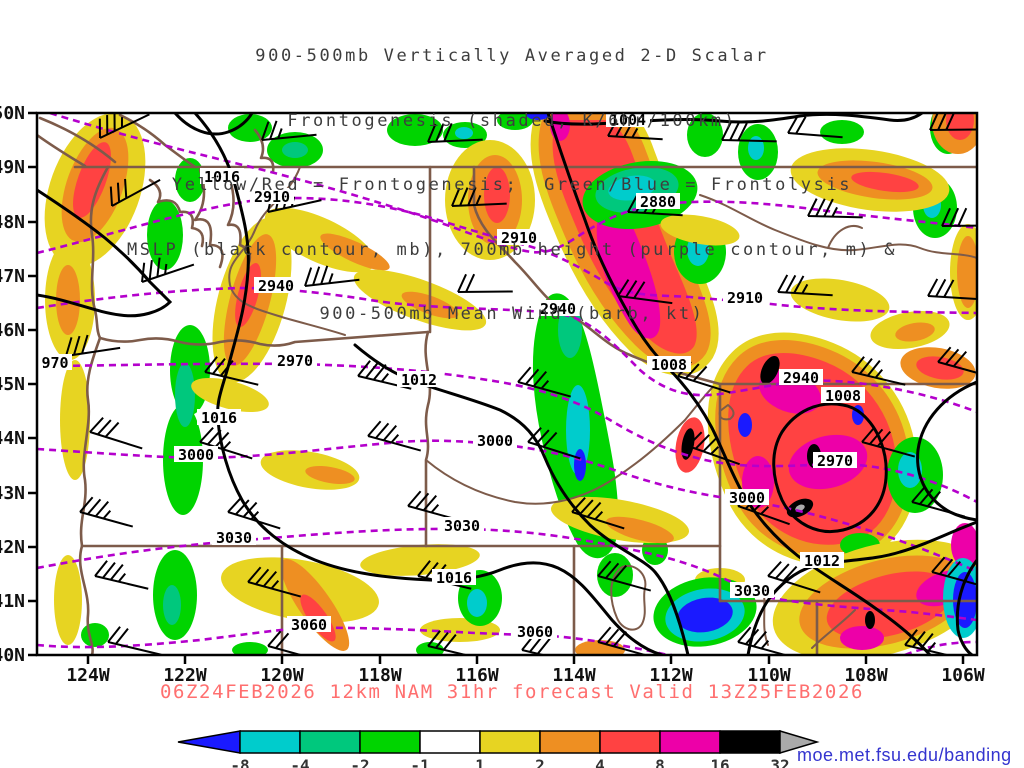  I want to click on lat-label: 46N, so click(12, 330).